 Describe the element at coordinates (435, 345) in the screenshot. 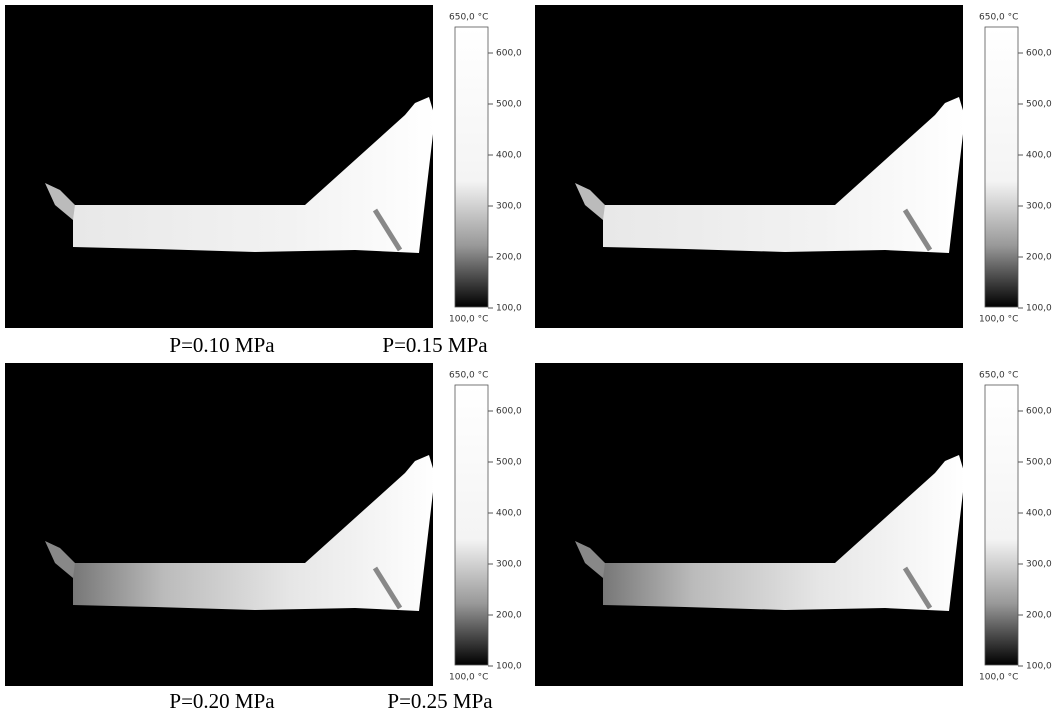

I see `caption: P=0.15 MPa` at that location.